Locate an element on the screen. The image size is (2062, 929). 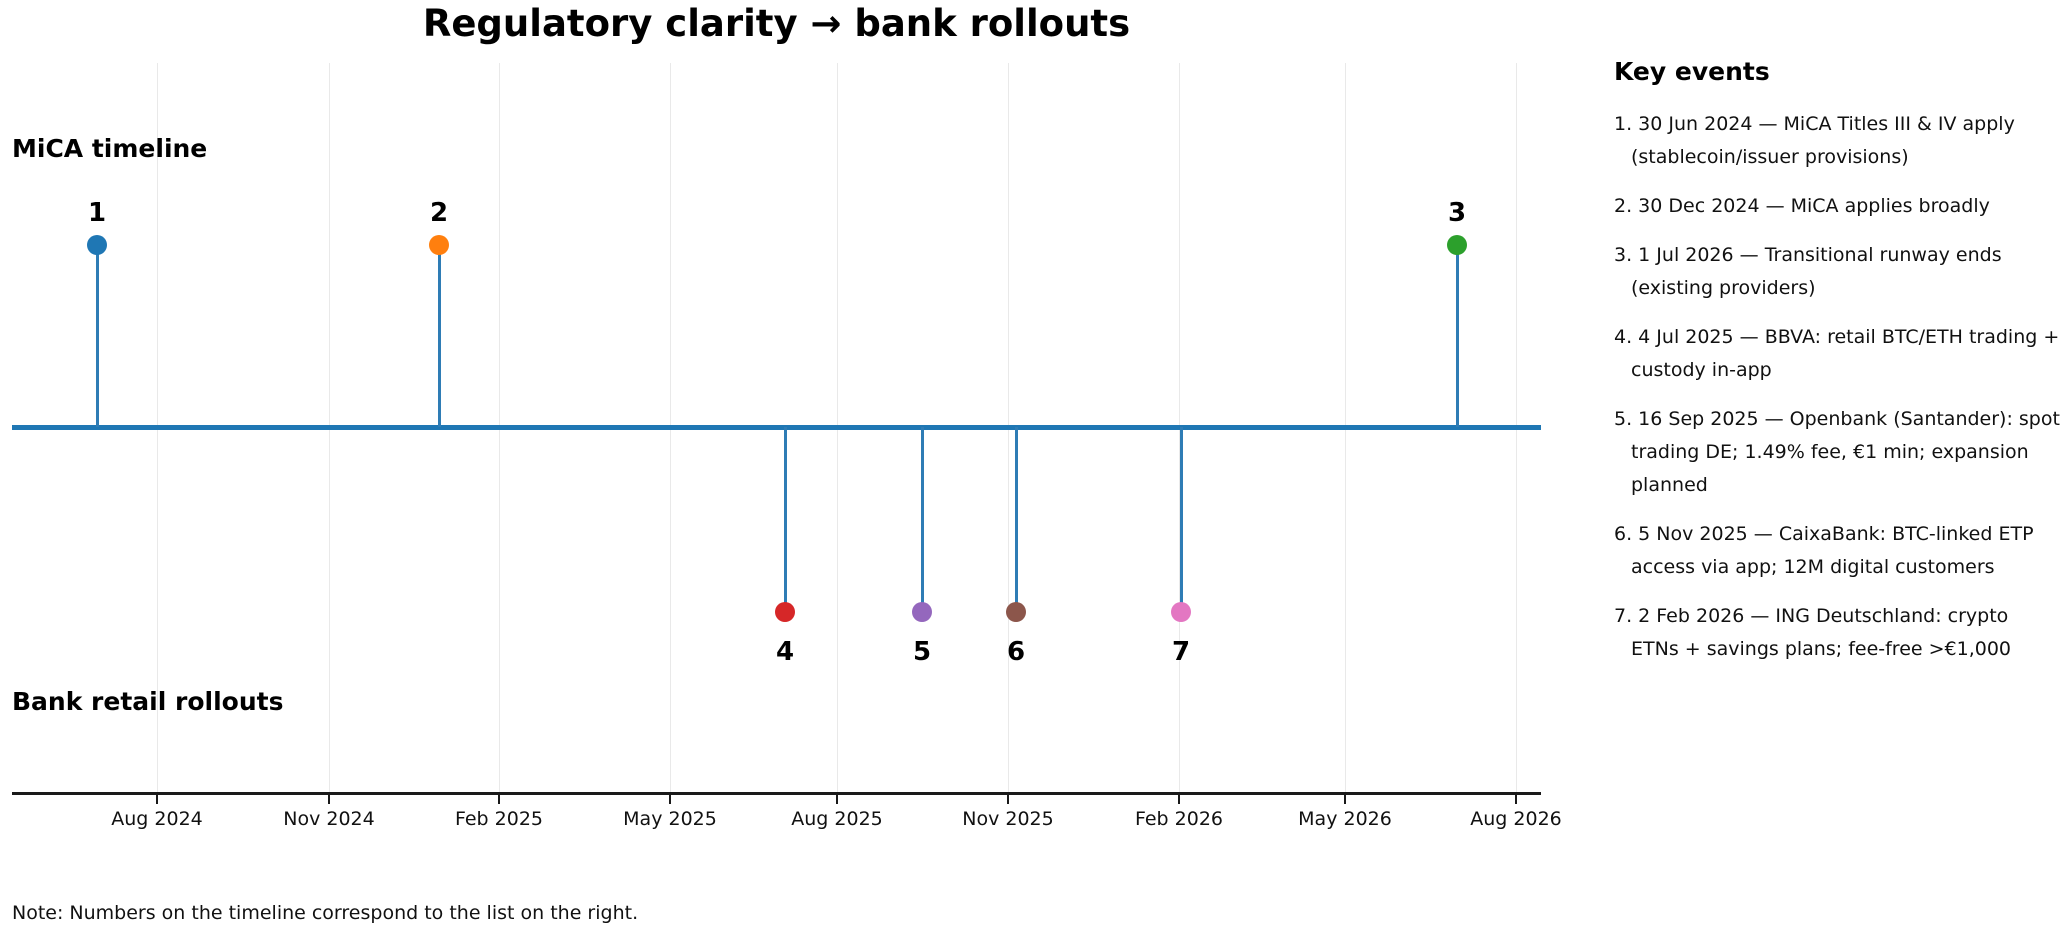
x-axis-tick-label: Nov 2025 is located at coordinates (1008, 819).